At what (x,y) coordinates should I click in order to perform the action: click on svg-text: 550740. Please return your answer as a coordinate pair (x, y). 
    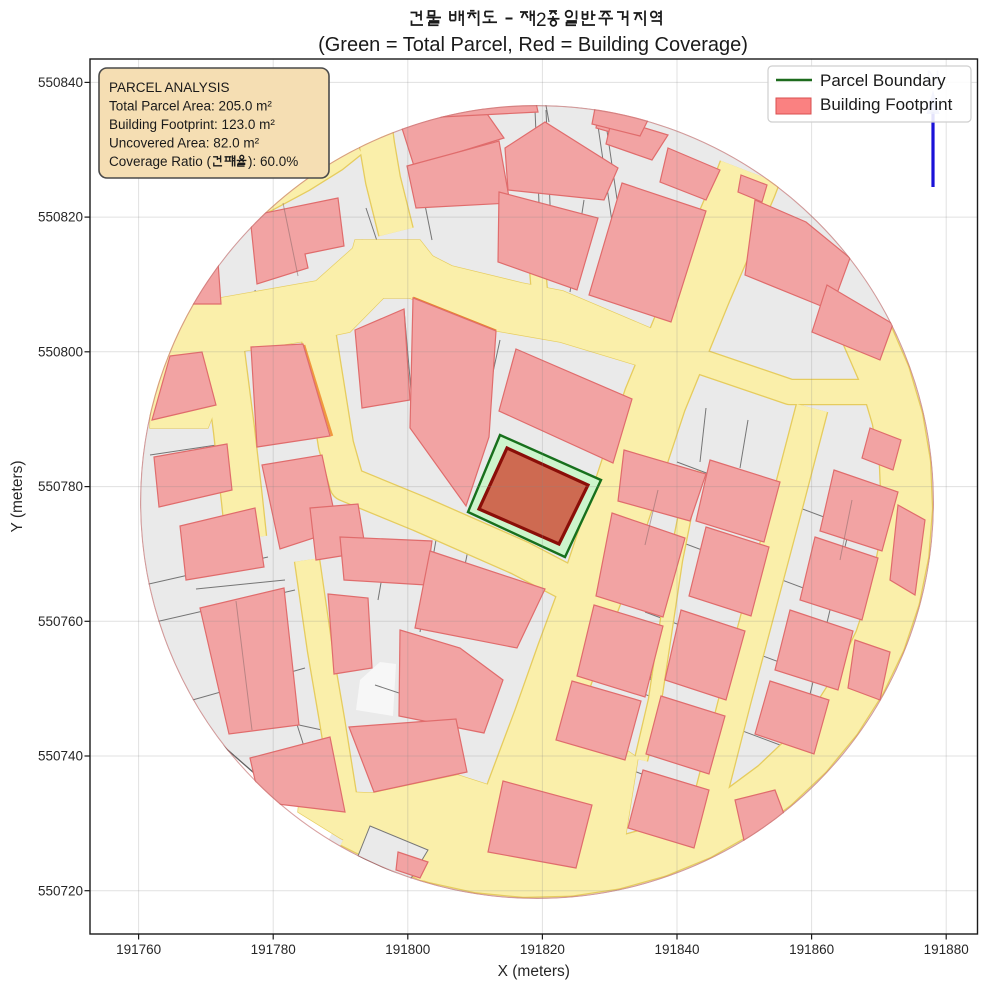
    Looking at the image, I should click on (60, 756).